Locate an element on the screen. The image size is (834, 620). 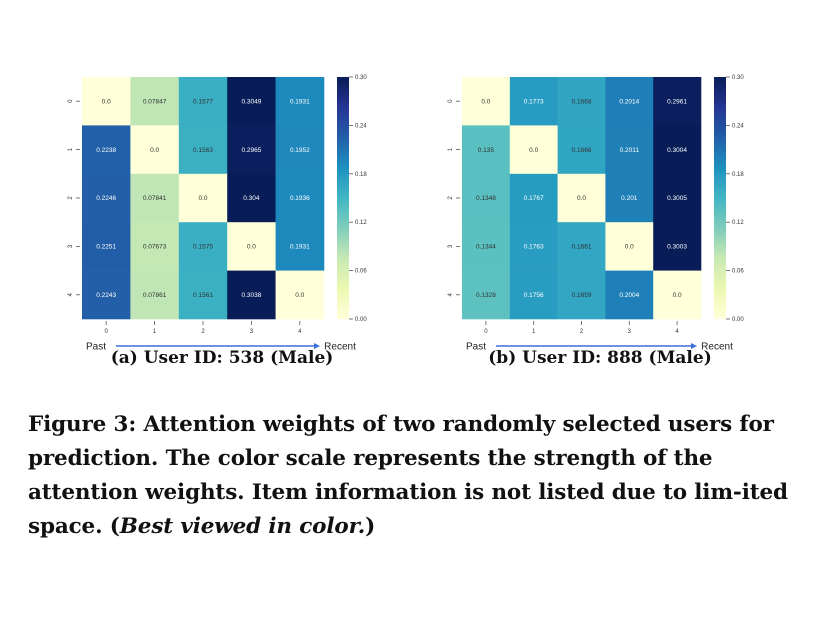
cell-value-label: 0.1659 is located at coordinates (582, 295).